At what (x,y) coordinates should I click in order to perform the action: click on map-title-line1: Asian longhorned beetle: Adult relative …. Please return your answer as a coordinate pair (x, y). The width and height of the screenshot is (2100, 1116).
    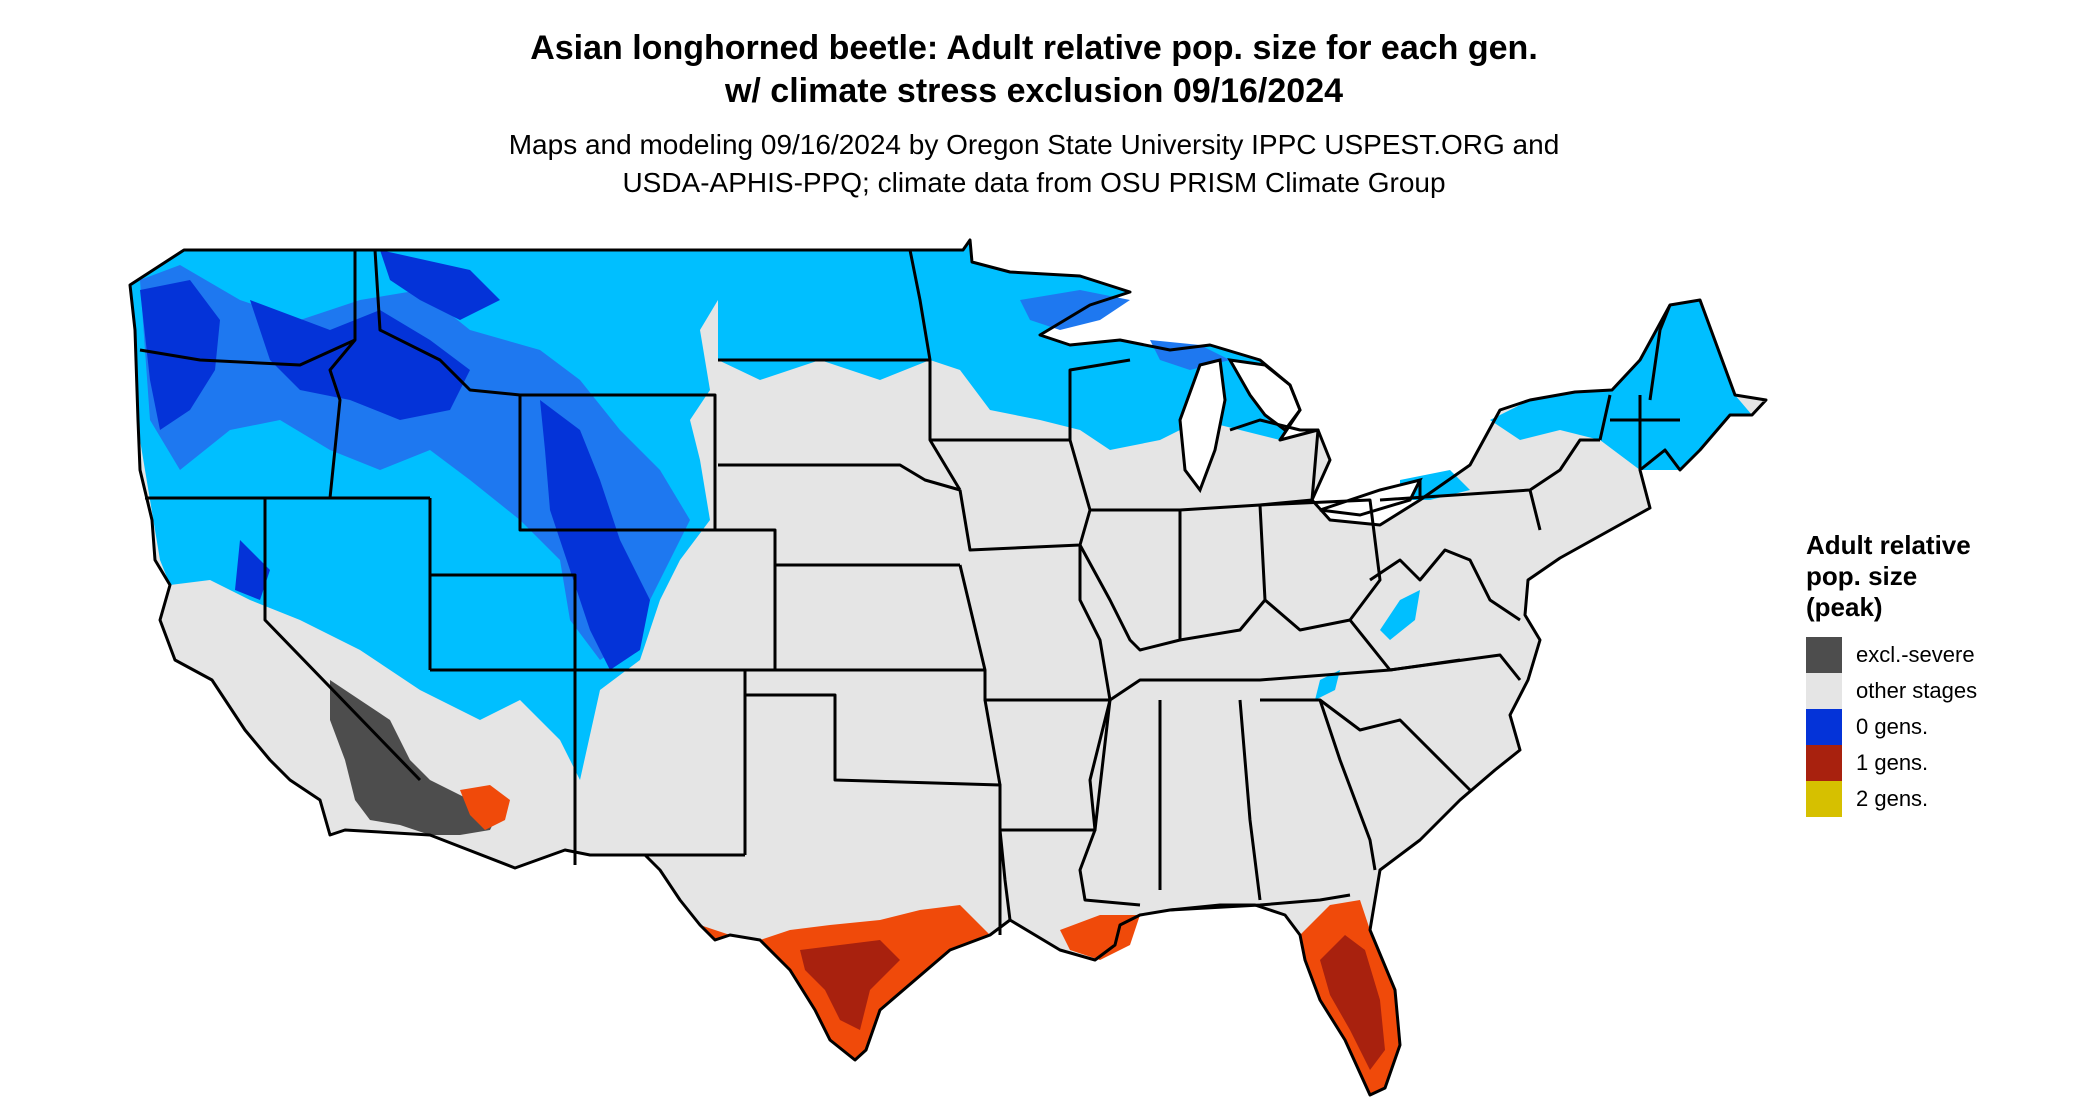
    Looking at the image, I should click on (1034, 48).